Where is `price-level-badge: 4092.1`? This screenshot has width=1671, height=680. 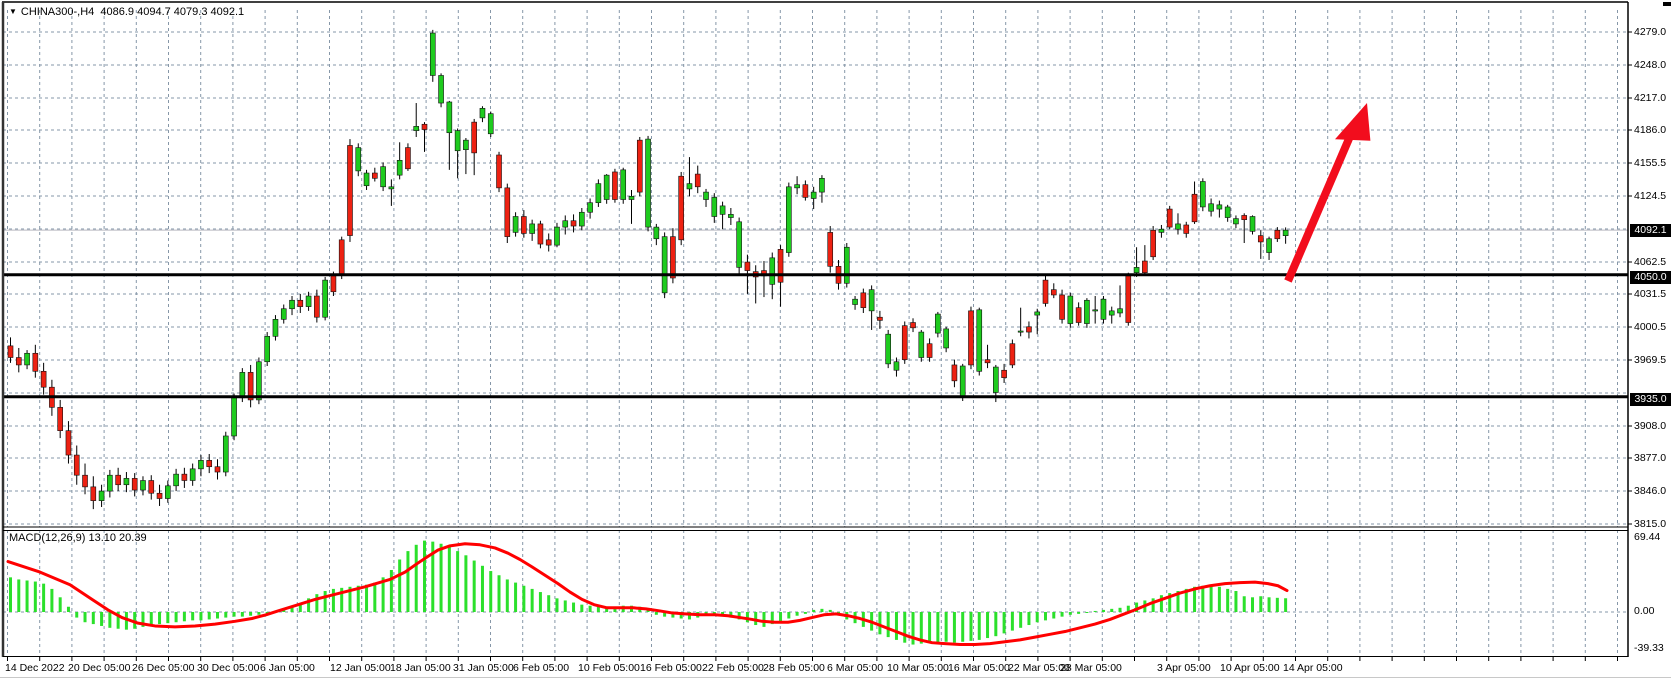 price-level-badge: 4092.1 is located at coordinates (1650, 230).